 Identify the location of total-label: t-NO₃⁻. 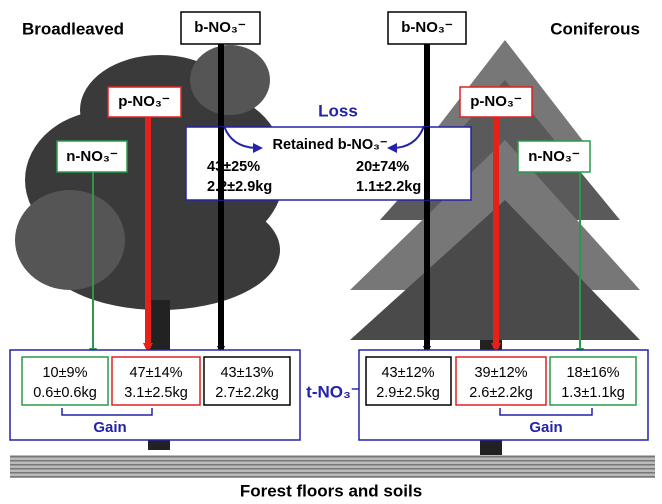
(333, 391).